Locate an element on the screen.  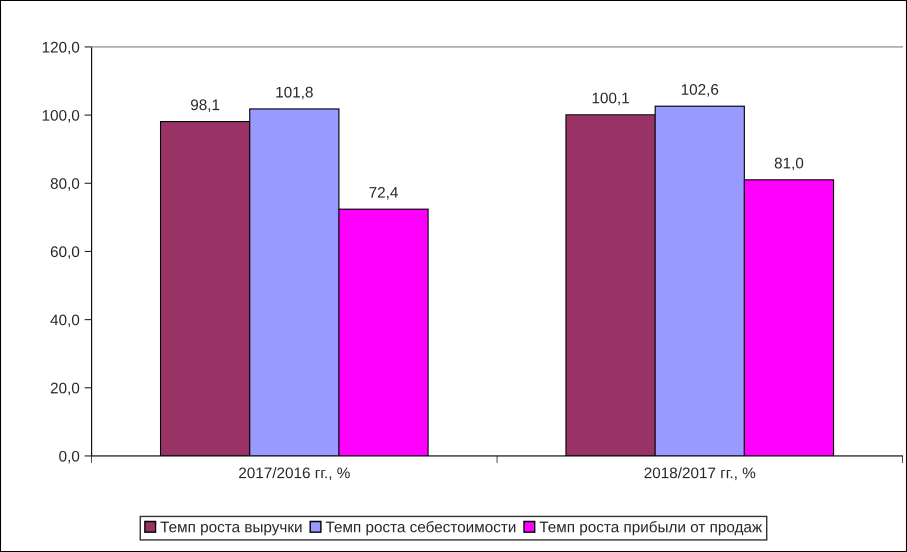
y-tick-label: 80,0 is located at coordinates (65, 184).